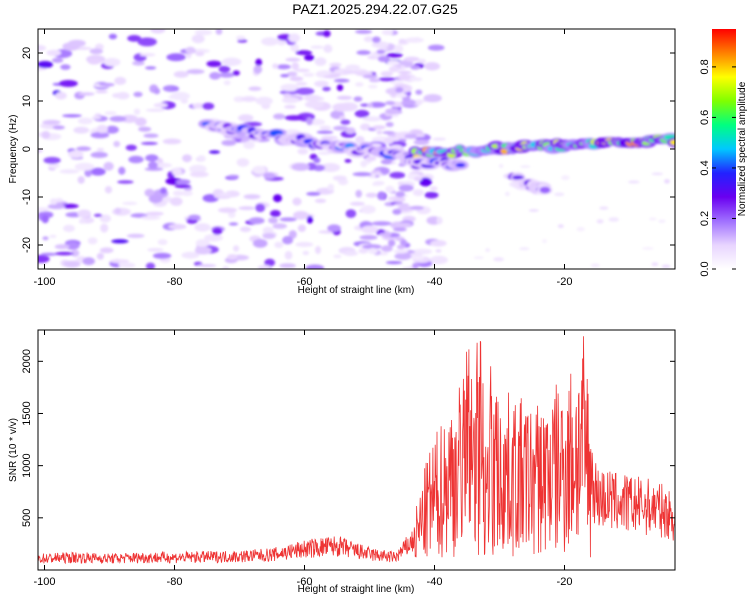  Describe the element at coordinates (705, 218) in the screenshot. I see `colorbar-tick-label: 0.2` at that location.